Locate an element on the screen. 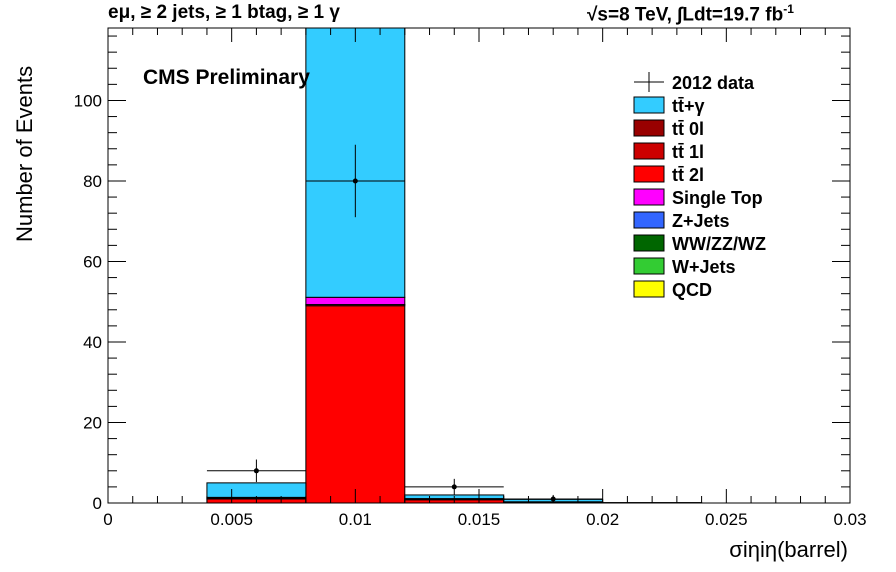 The width and height of the screenshot is (896, 572). x-tick-label-4: 0.02 is located at coordinates (602, 519).